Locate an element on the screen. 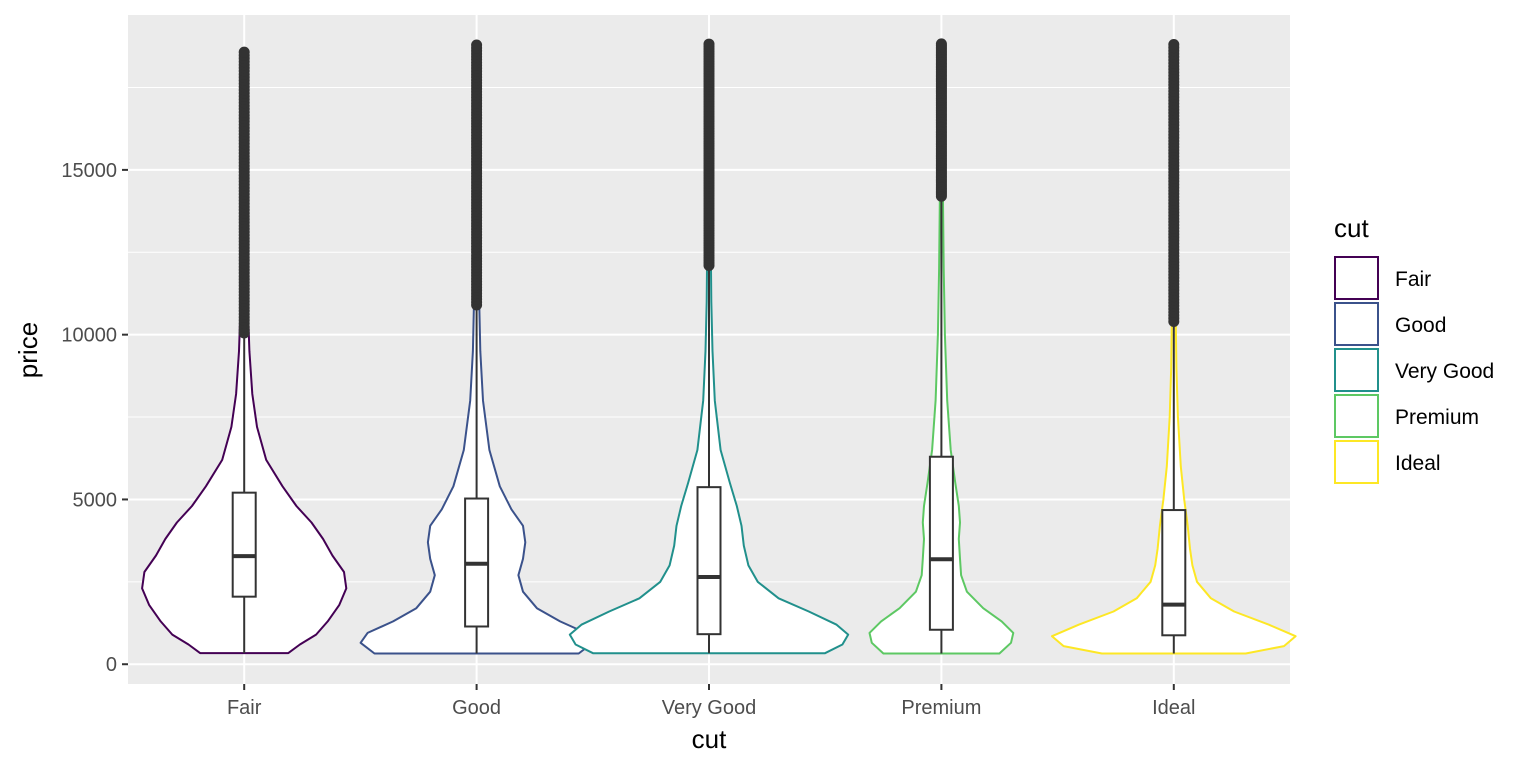 The image size is (1536, 768). x-tick-label: Very Good is located at coordinates (709, 708).